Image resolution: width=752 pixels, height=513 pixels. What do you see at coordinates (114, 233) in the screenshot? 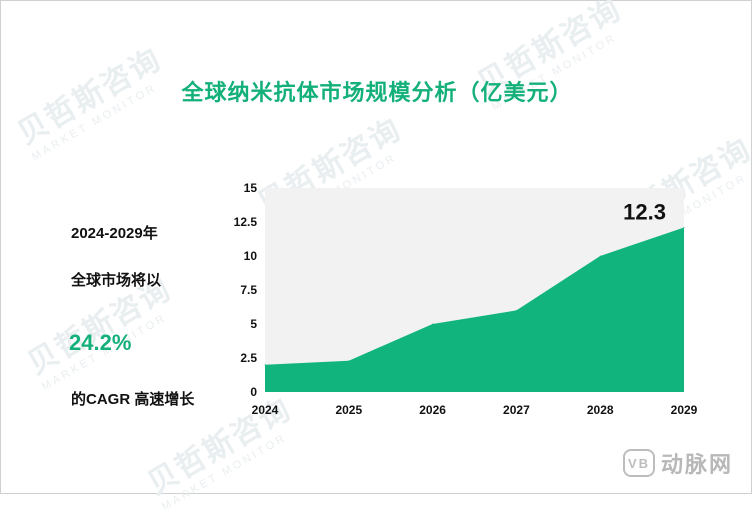
I see `summary-period: 2024-2029年` at bounding box center [114, 233].